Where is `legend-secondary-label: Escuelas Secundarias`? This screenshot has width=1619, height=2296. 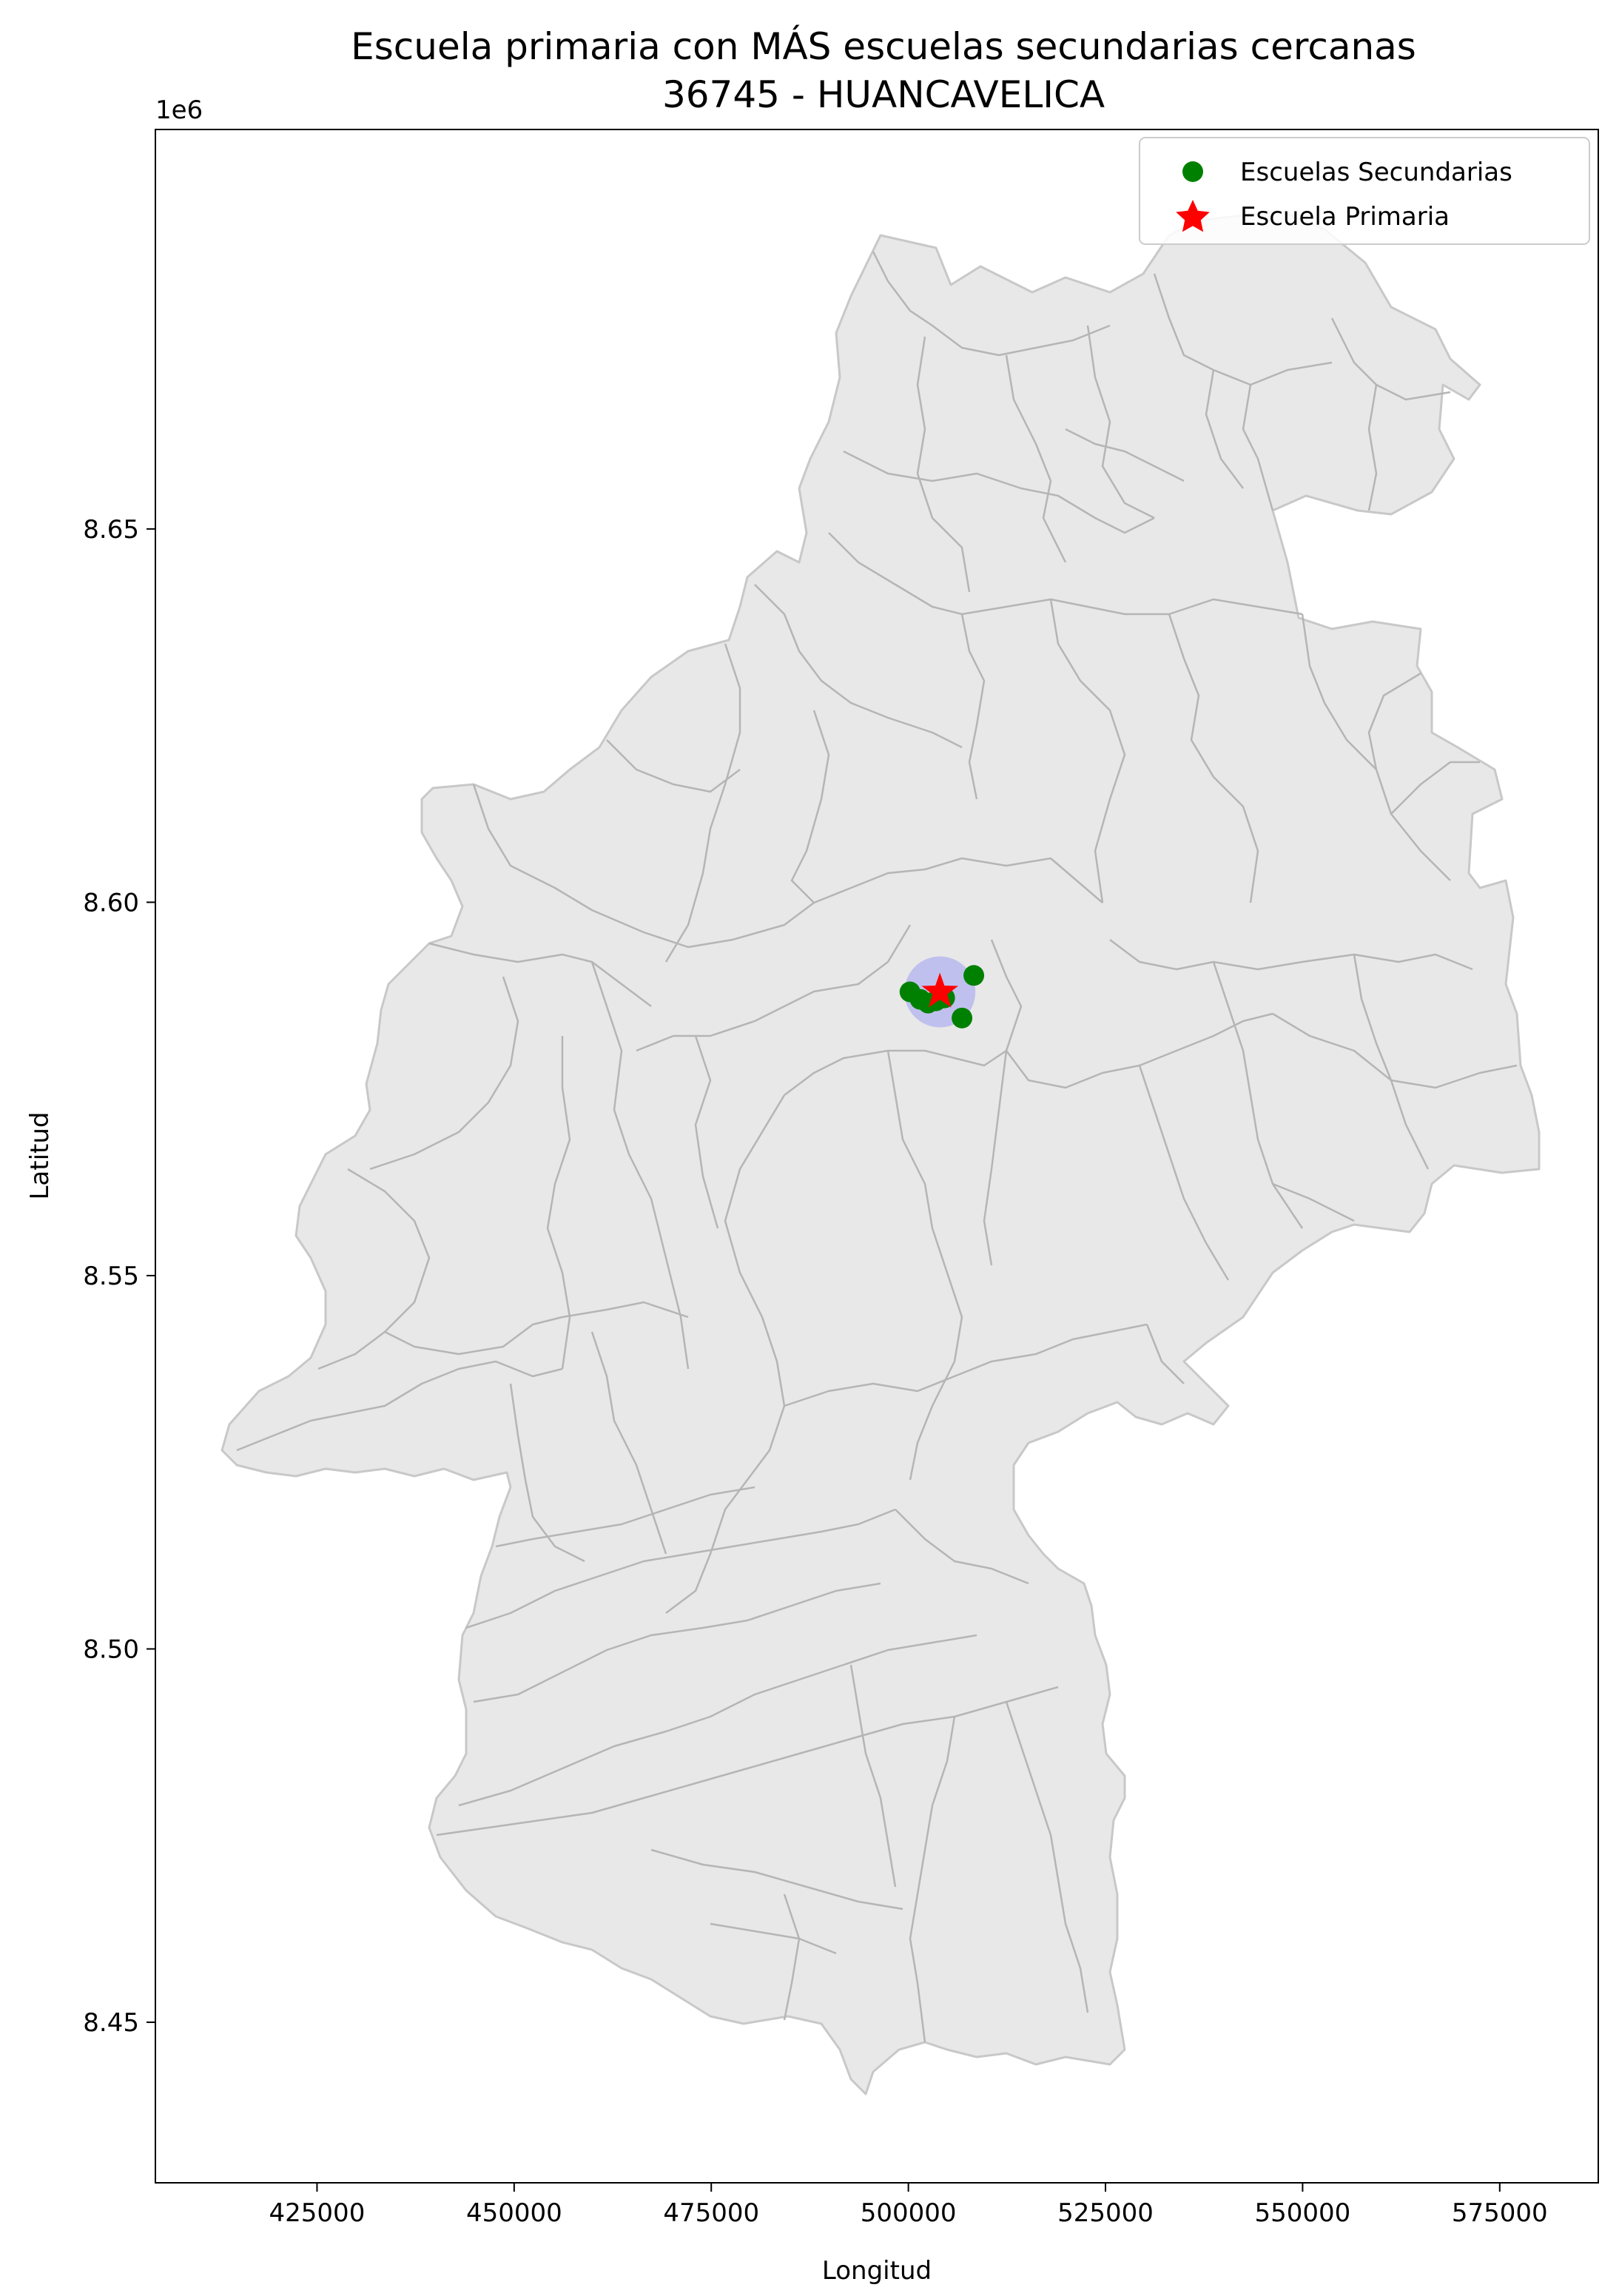
legend-secondary-label: Escuelas Secundarias is located at coordinates (1376, 172).